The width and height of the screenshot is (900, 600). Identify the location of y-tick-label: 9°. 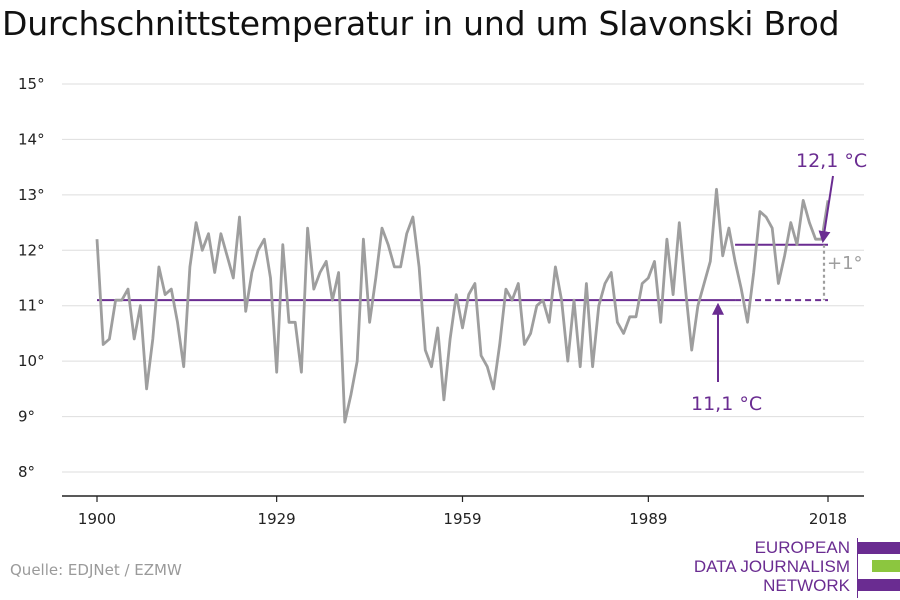
(26, 417).